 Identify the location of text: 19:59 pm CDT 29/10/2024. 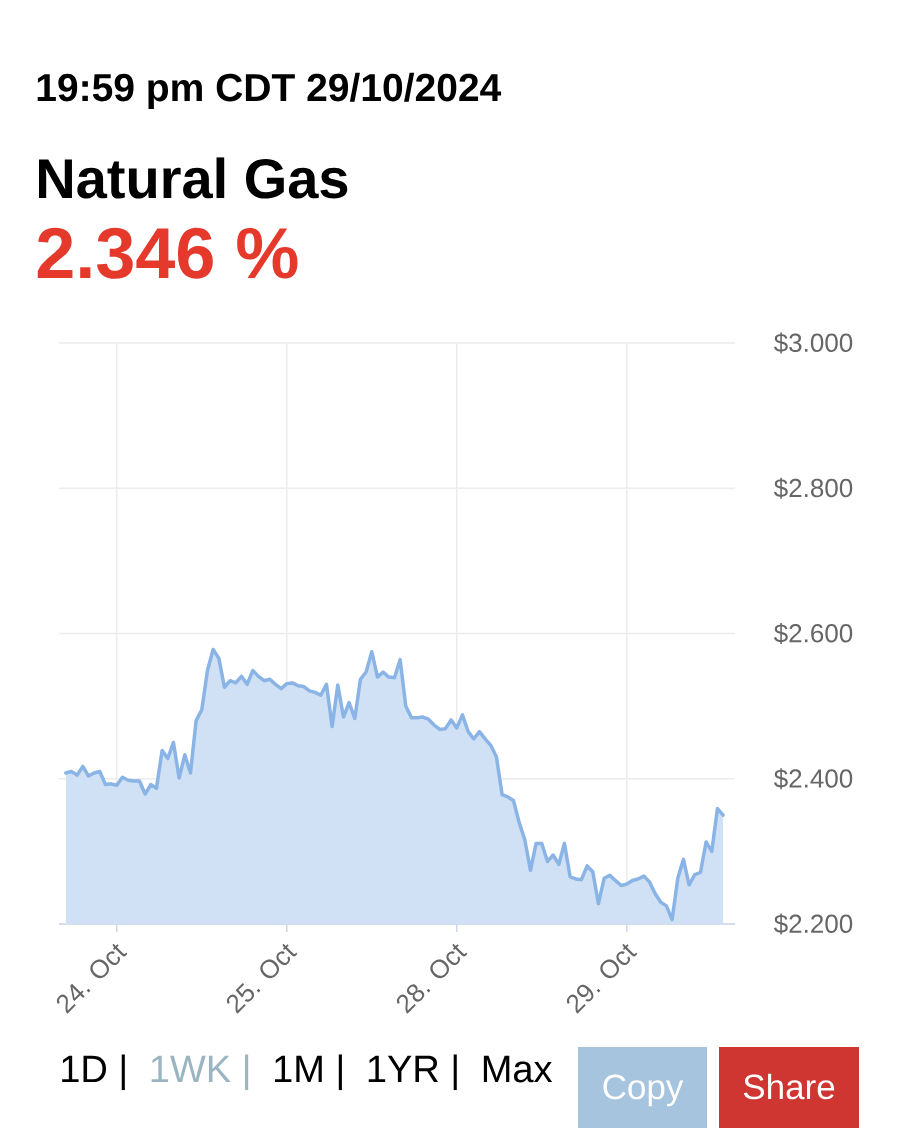
(269, 91).